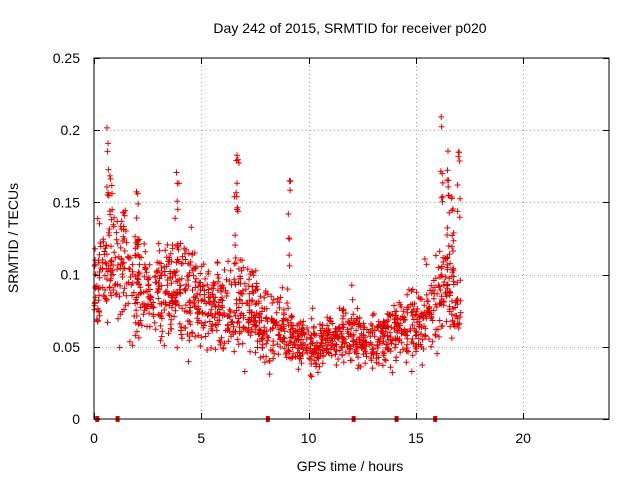 Image resolution: width=640 pixels, height=485 pixels. Describe the element at coordinates (66, 347) in the screenshot. I see `y-tick-label: 0.05` at that location.